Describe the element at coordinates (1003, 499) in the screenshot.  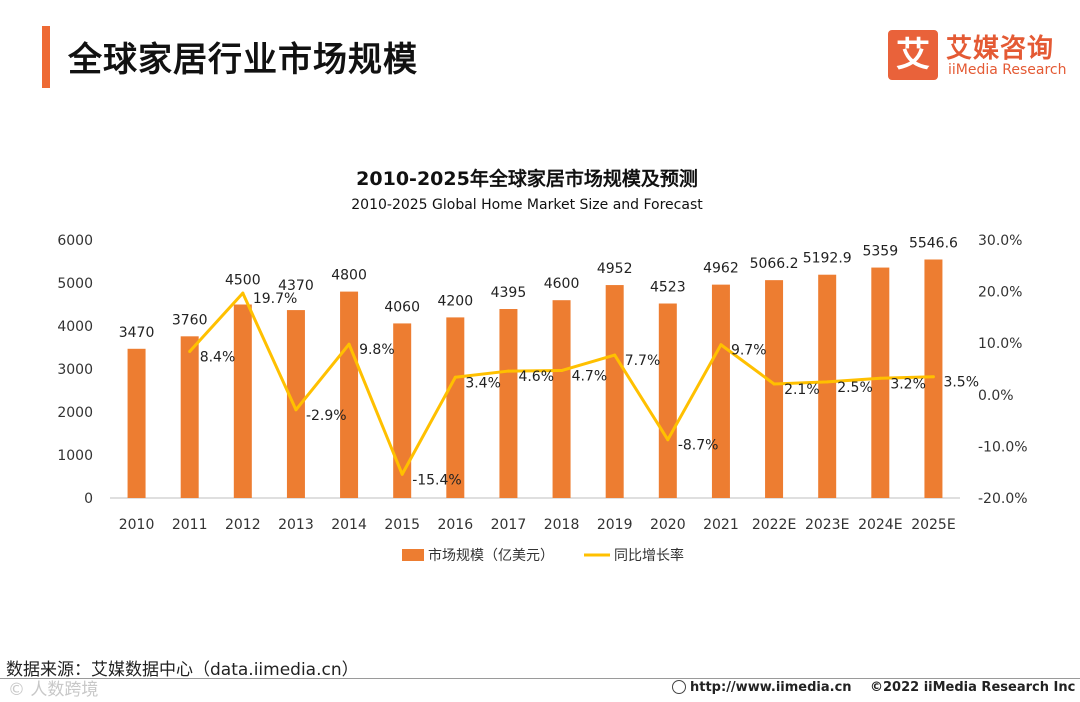
I see `y-right-tick-label: -20.0%` at that location.